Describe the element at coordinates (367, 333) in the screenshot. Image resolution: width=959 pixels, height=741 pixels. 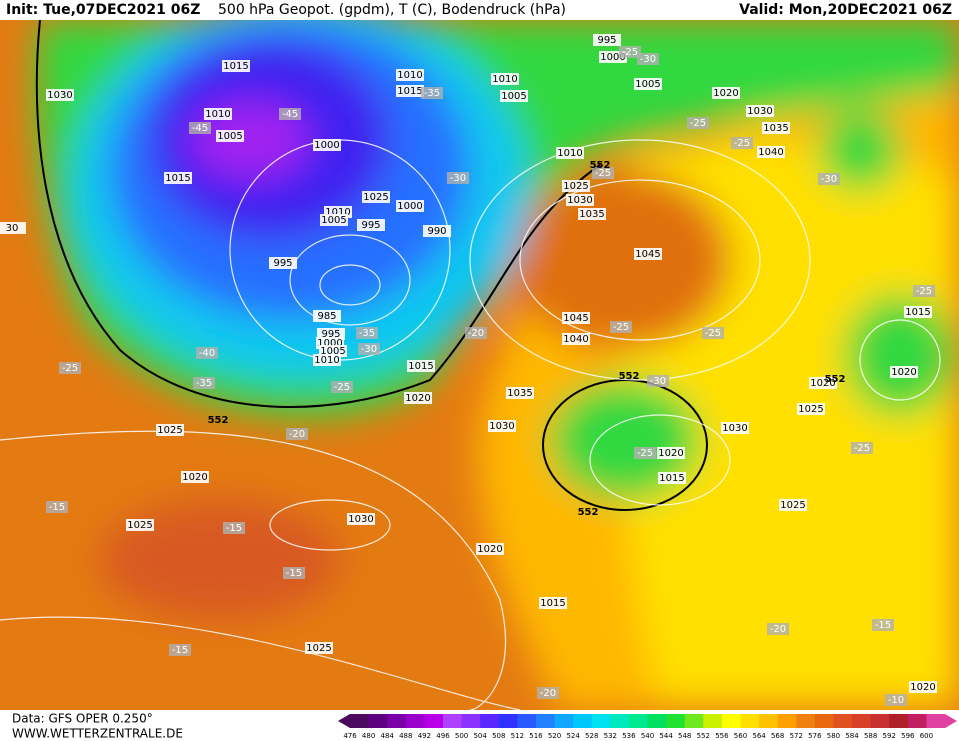
I see `temperature-label: -35` at that location.